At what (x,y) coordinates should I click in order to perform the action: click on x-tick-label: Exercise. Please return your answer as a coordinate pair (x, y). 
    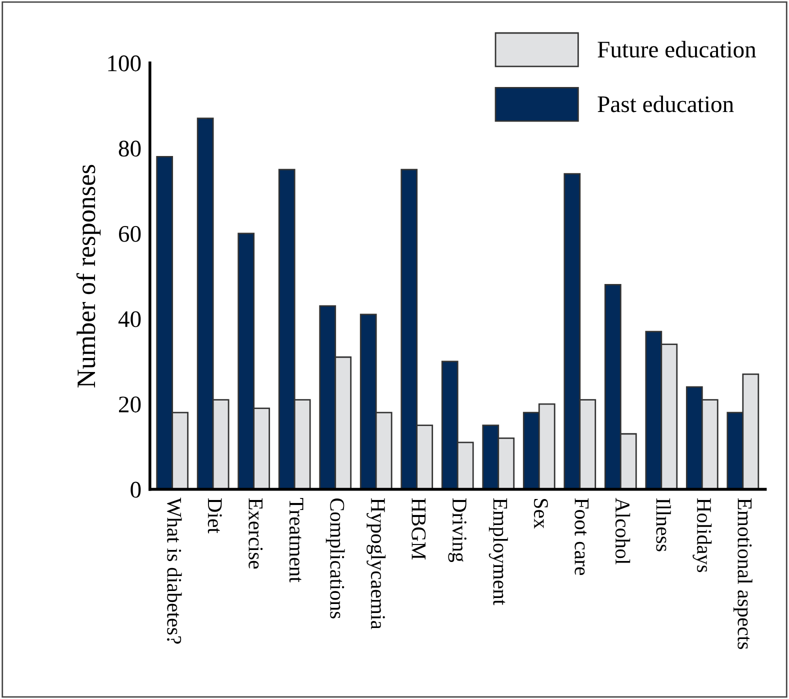
    Looking at the image, I should click on (255, 533).